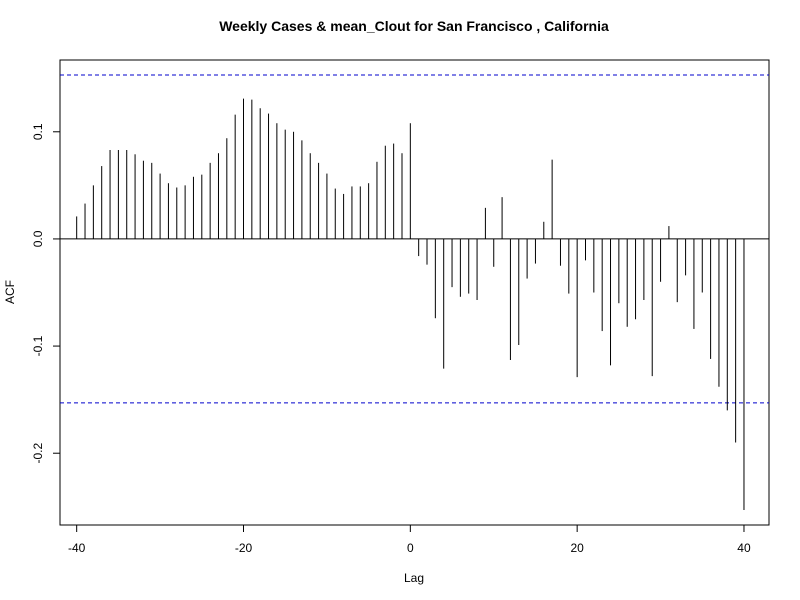 The width and height of the screenshot is (800, 600). What do you see at coordinates (244, 548) in the screenshot?
I see `x-tick-label: -20` at bounding box center [244, 548].